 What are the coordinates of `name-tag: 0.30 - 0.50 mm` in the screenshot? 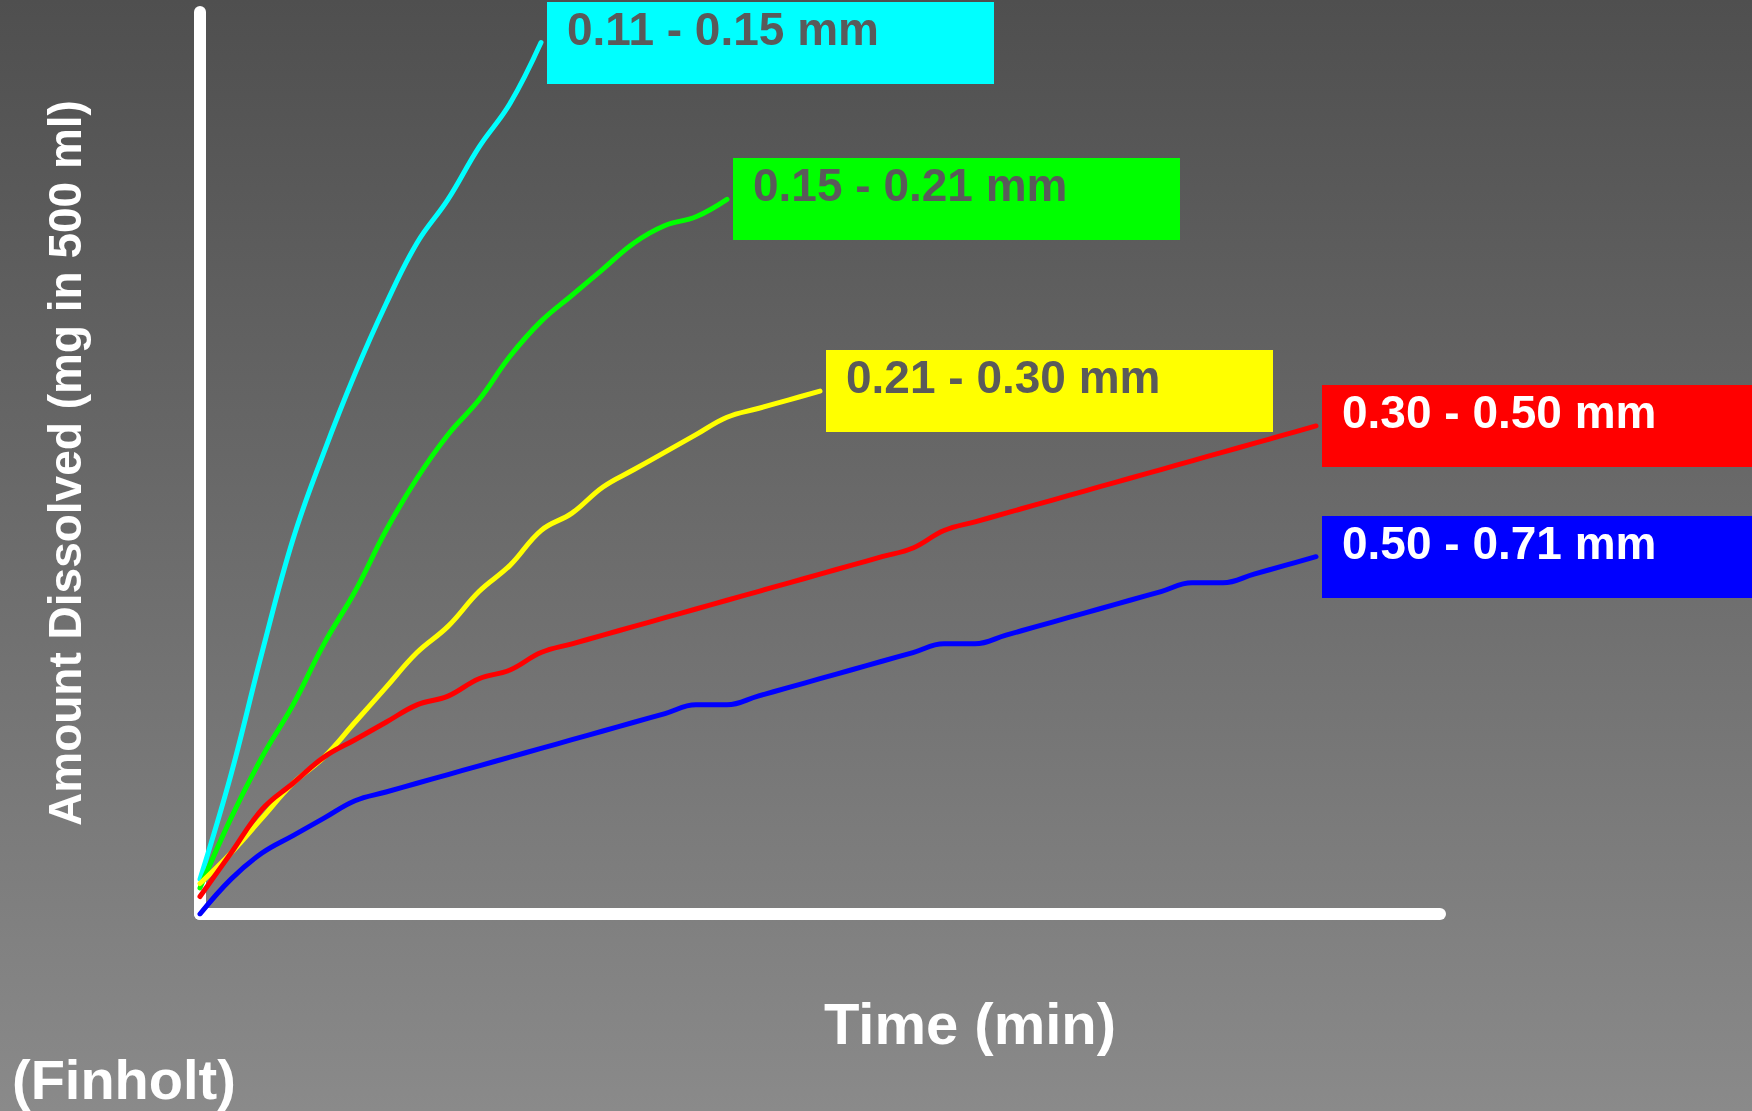 It's located at (1537, 425).